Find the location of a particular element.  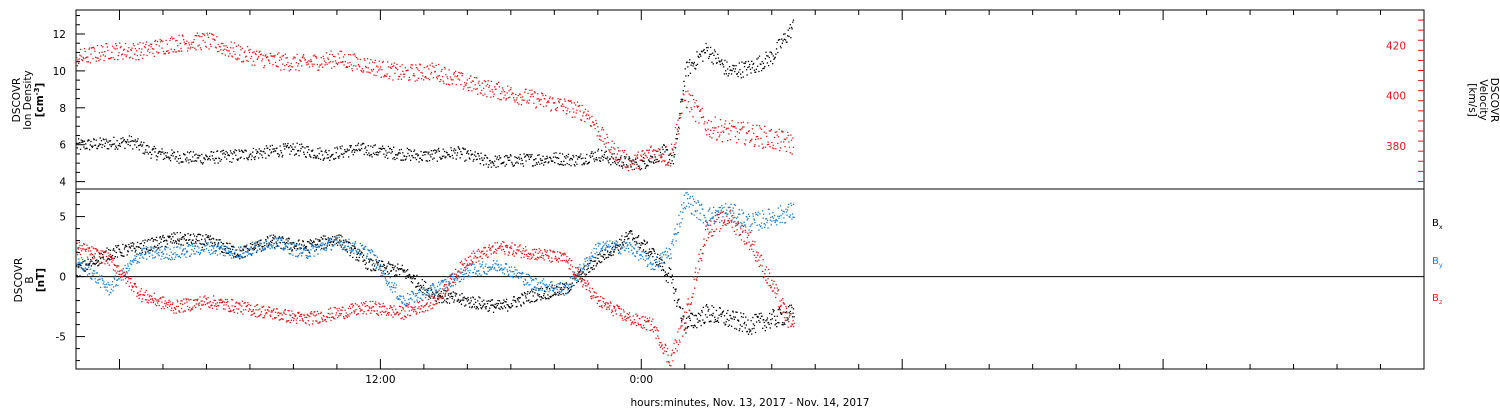

velocity-label-line2: Velocity is located at coordinates (1483, 99).